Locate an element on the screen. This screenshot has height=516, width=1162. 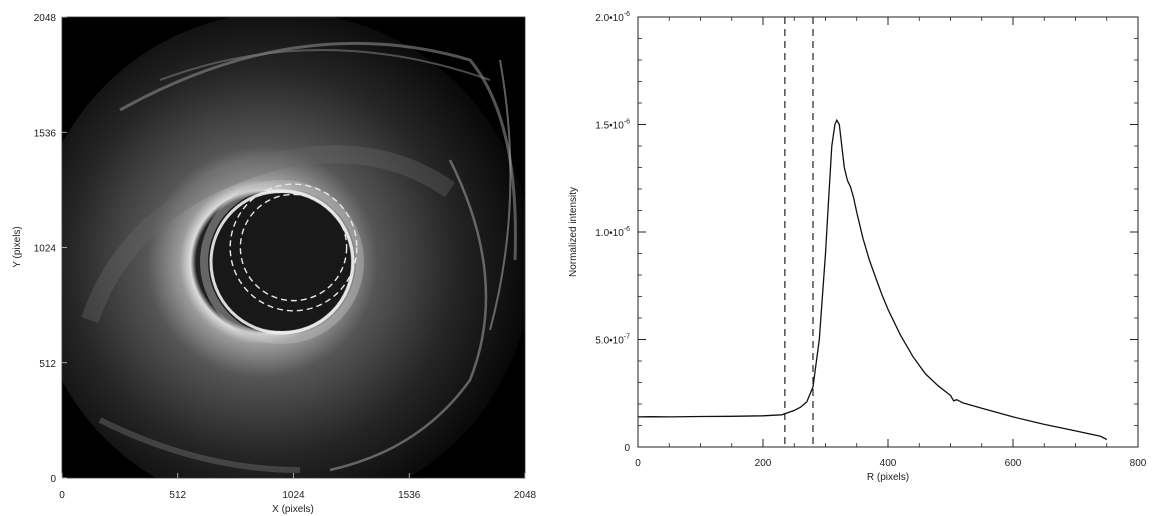
image-x-axis-label: X (pixels) is located at coordinates (293, 509).